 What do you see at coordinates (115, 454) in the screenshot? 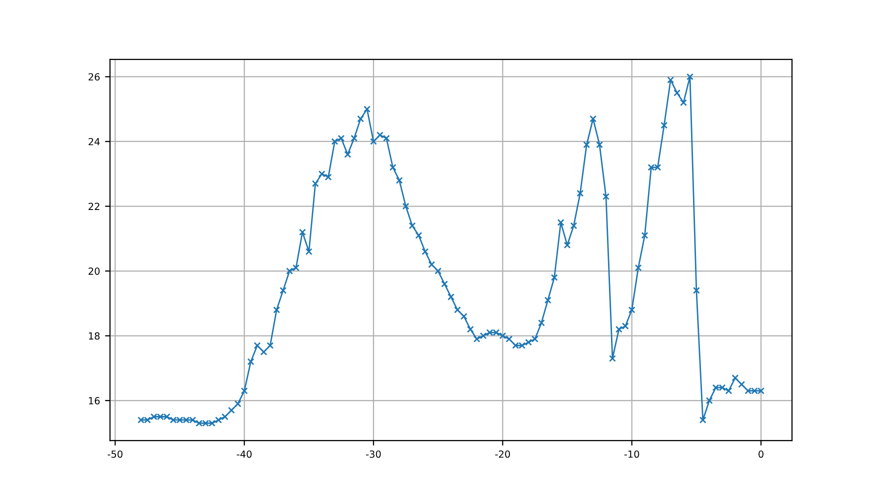
I see `x-tick-label: -50` at bounding box center [115, 454].